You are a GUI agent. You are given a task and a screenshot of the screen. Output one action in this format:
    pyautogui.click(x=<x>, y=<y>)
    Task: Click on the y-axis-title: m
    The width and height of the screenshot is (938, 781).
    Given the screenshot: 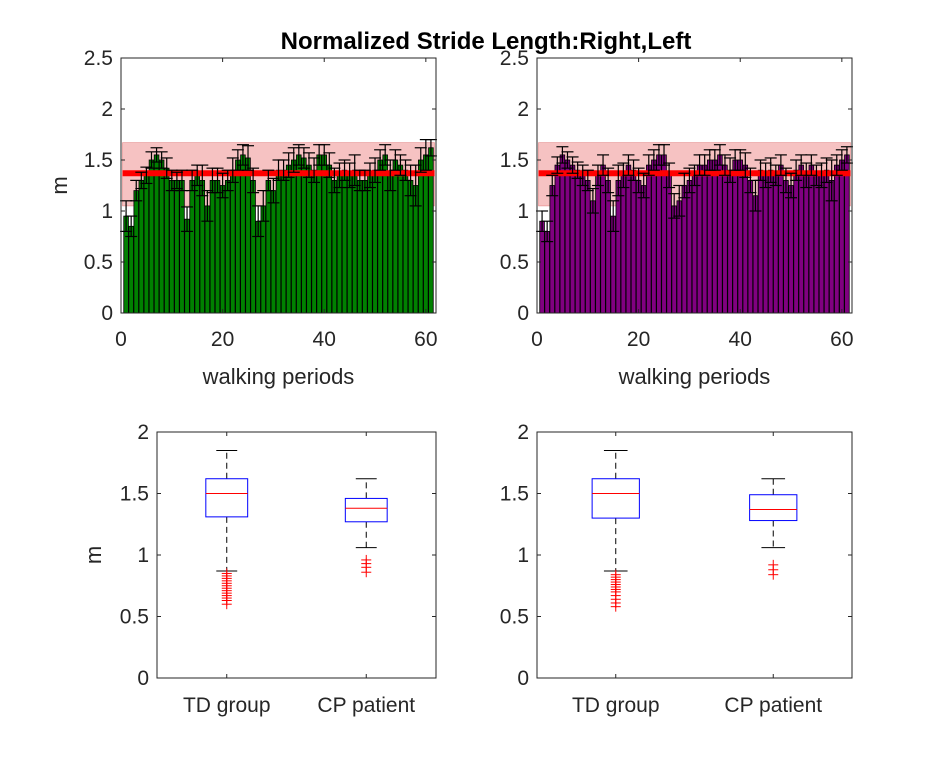 What is the action you would take?
    pyautogui.click(x=59, y=185)
    